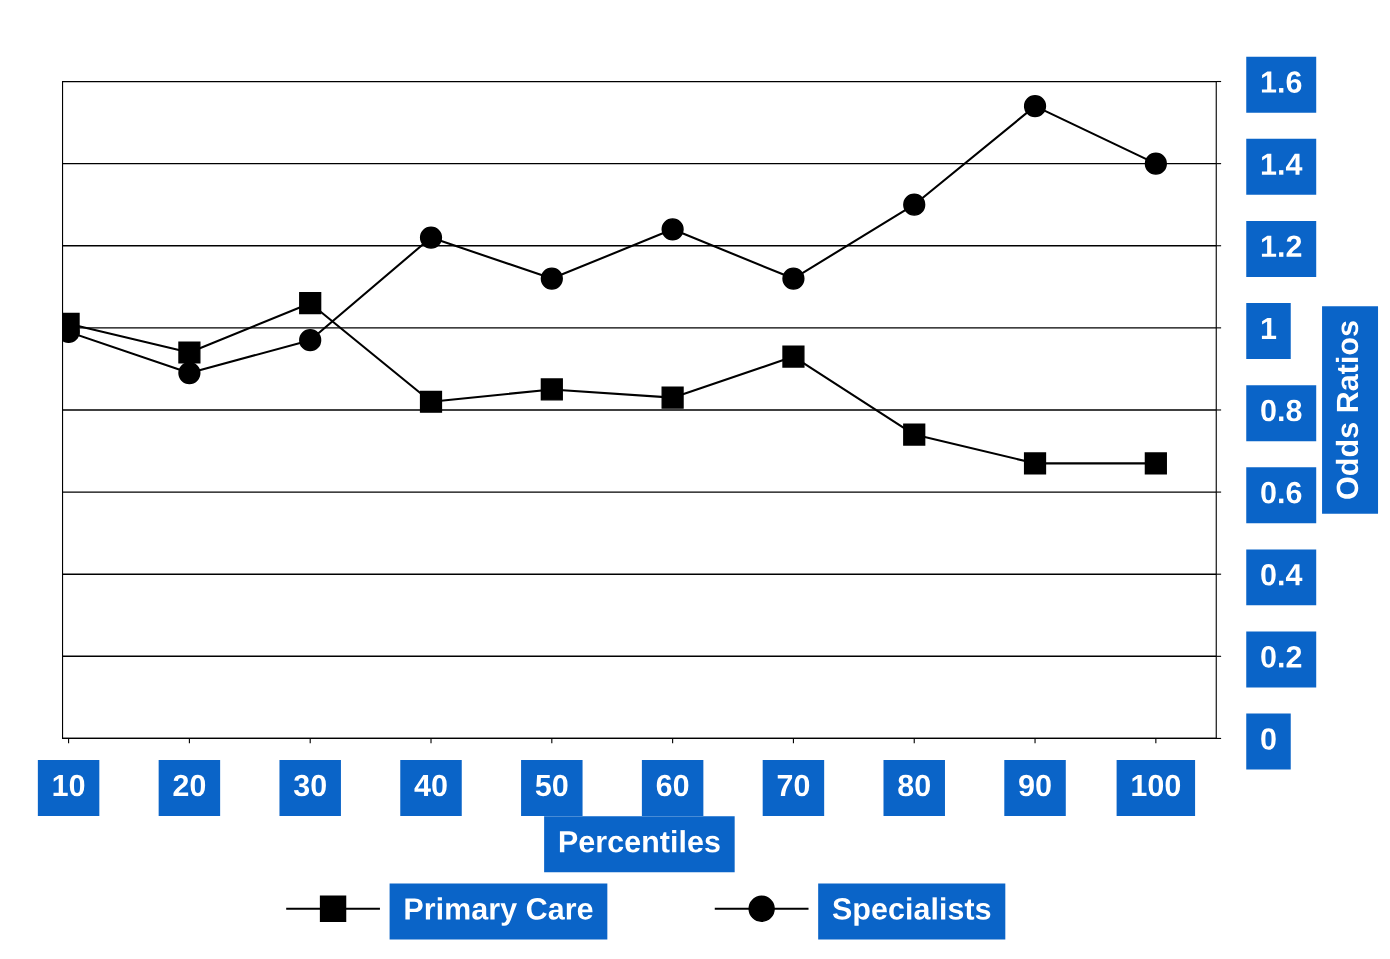 This screenshot has width=1390, height=959. Describe the element at coordinates (1268, 739) in the screenshot. I see `y-tick-label: 0` at that location.